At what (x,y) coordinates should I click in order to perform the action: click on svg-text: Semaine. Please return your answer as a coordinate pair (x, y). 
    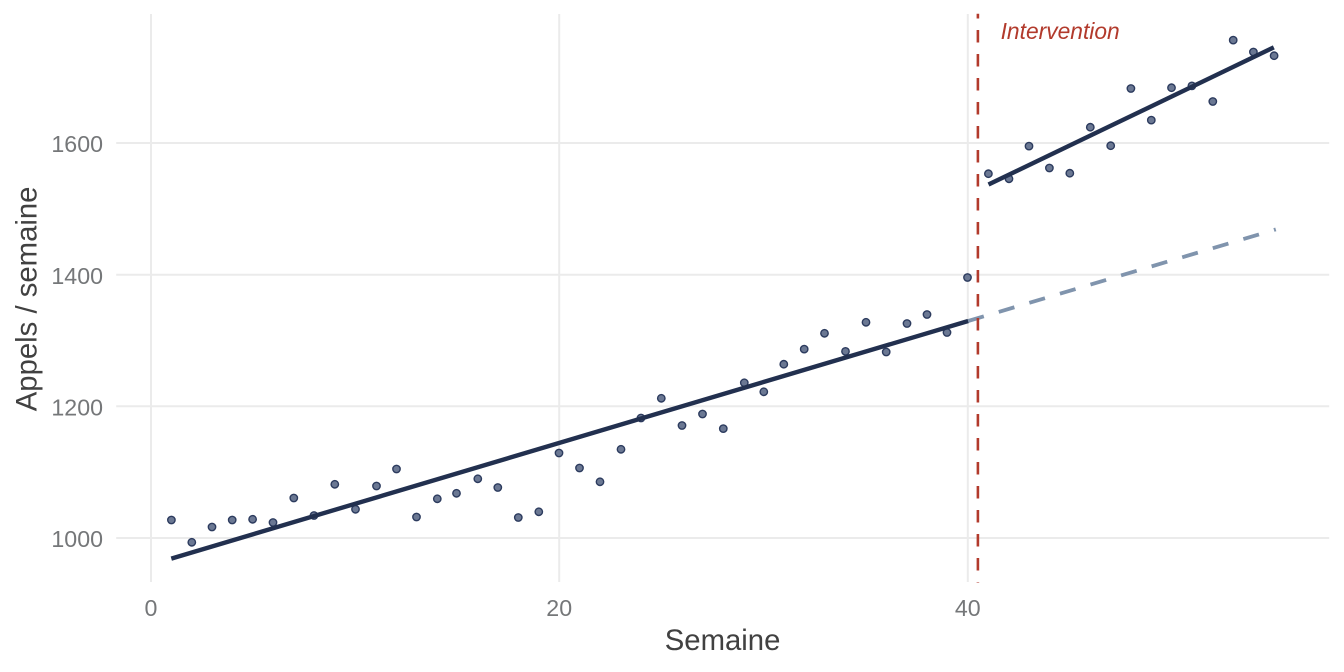
    Looking at the image, I should click on (723, 640).